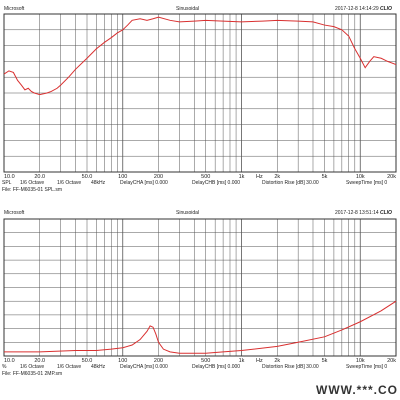 The width and height of the screenshot is (400, 400). I want to click on footer-file: File: FF-M6035-01 2MP.sm, so click(32, 374).